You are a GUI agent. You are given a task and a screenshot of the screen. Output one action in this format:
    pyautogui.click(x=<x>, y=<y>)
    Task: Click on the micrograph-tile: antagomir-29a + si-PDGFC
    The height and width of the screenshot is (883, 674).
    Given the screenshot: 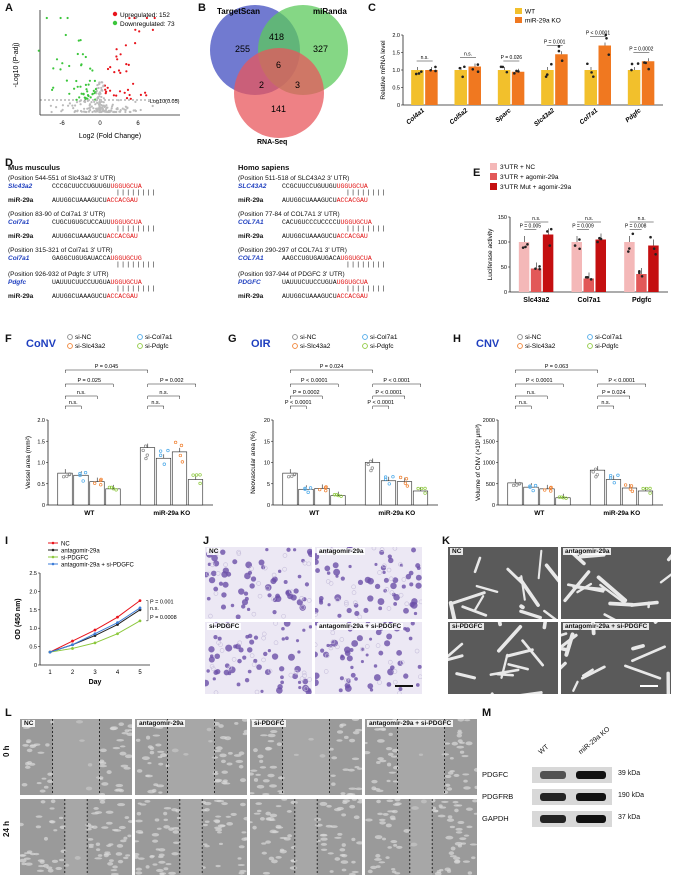 What is the action you would take?
    pyautogui.click(x=368, y=658)
    